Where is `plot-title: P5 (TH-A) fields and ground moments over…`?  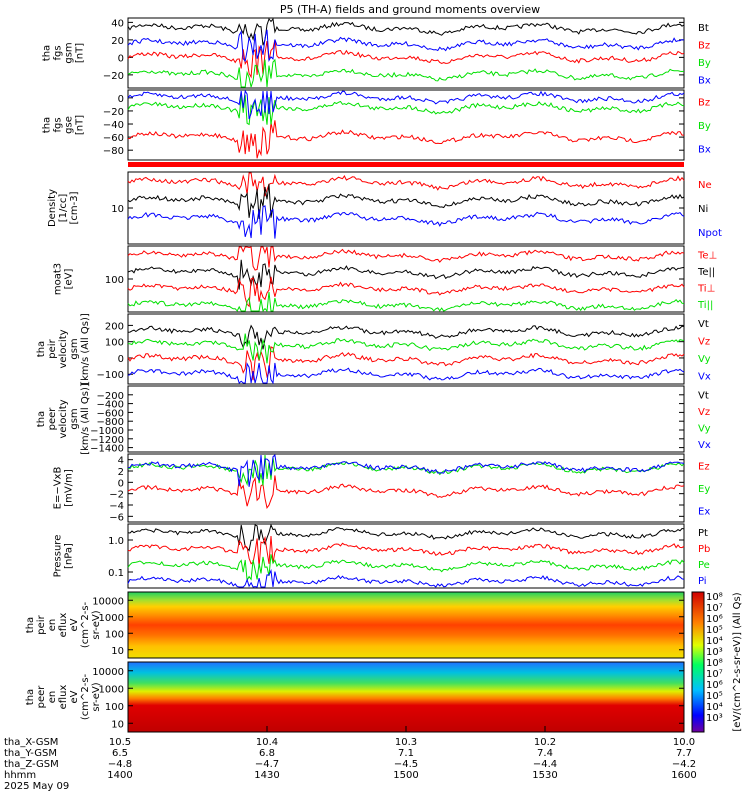 plot-title: P5 (TH-A) fields and ground moments over… is located at coordinates (410, 9).